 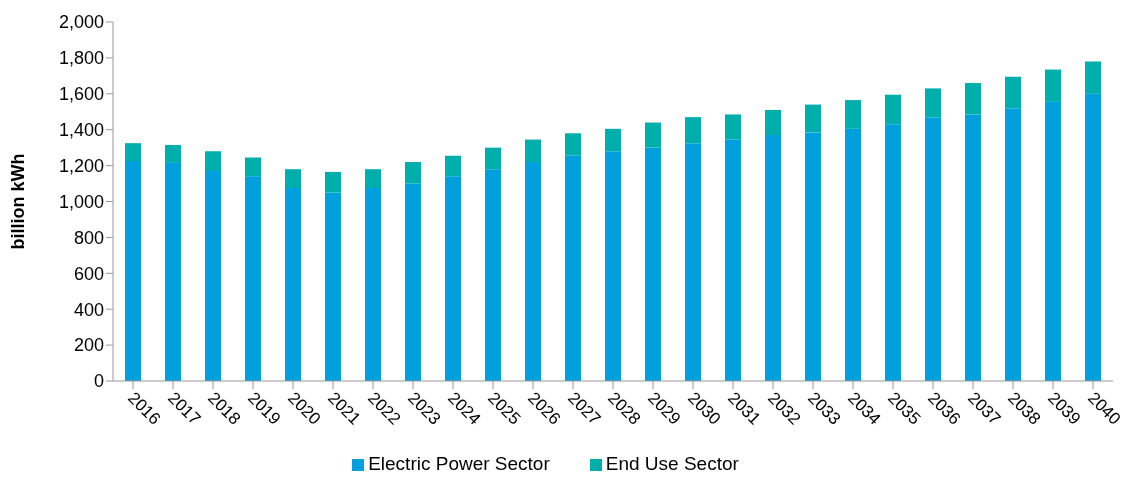 I want to click on legend-label: End Use Sector, so click(x=672, y=463).